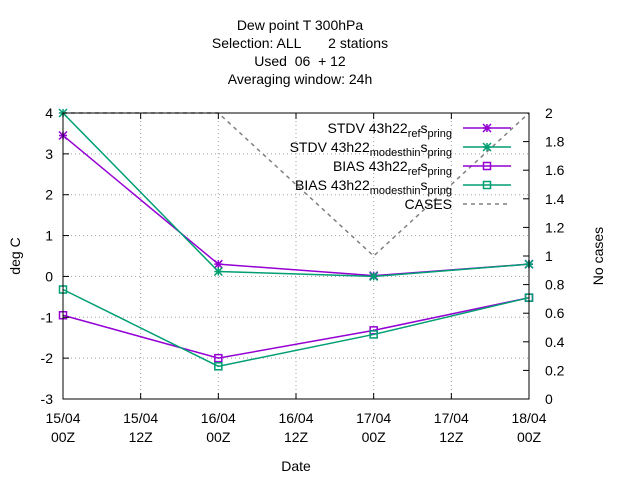 This screenshot has height=480, width=640. Describe the element at coordinates (555, 342) in the screenshot. I see `y2-tick-label: 0.4` at that location.